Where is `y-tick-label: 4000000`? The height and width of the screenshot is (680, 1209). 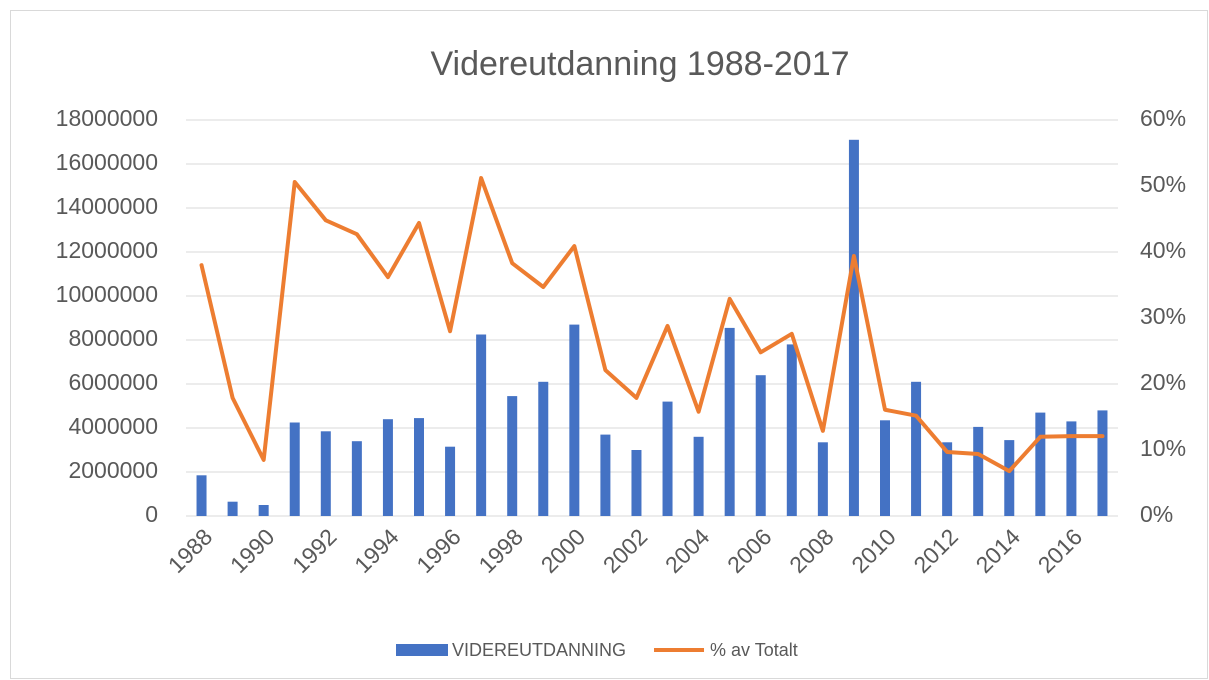
y-tick-label: 4000000 is located at coordinates (113, 426).